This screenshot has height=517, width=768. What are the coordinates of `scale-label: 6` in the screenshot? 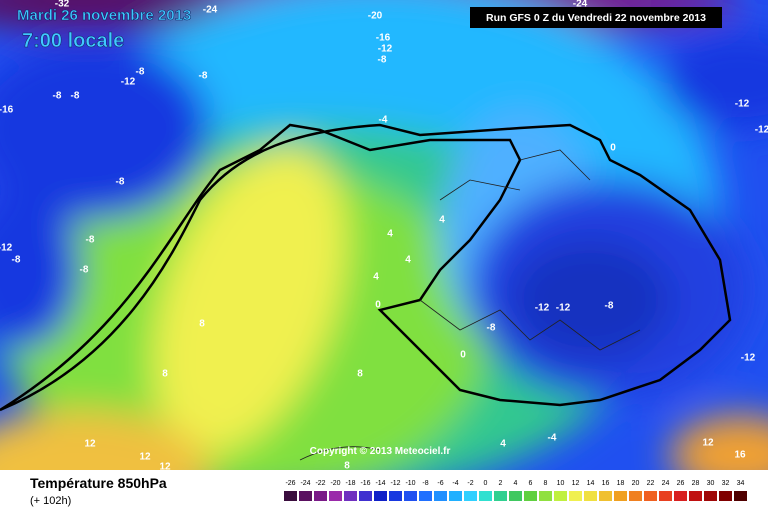 It's located at (531, 483).